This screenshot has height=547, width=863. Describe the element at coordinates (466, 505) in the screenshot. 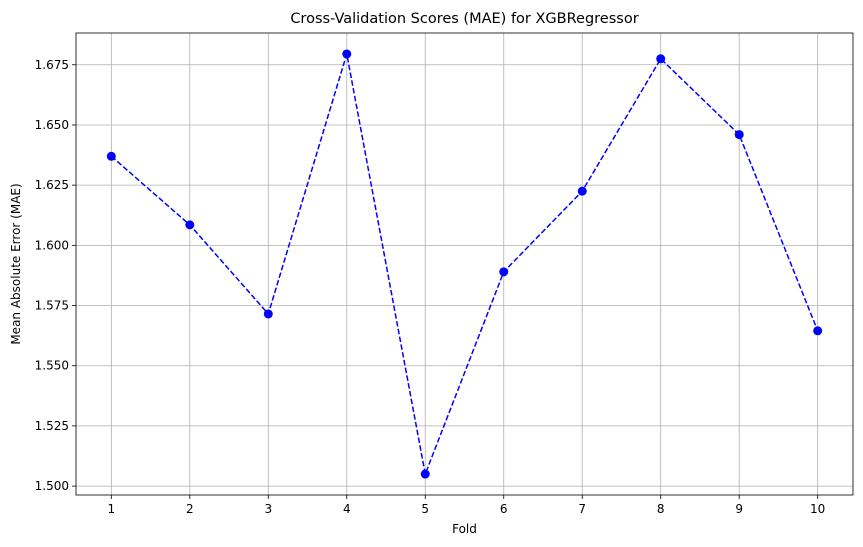

I see `x-axis: 1 2 3 4 5 6 7 8 9 10` at that location.